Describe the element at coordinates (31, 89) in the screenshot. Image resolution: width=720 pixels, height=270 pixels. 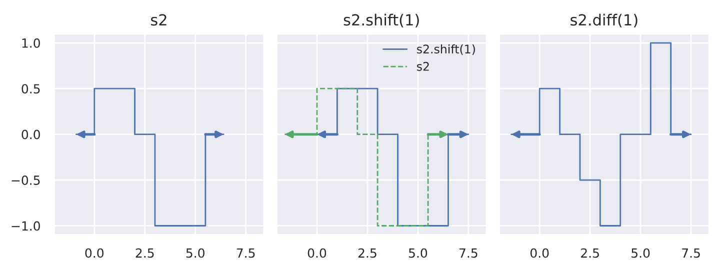
I see `y-tick-label: 0.5` at that location.